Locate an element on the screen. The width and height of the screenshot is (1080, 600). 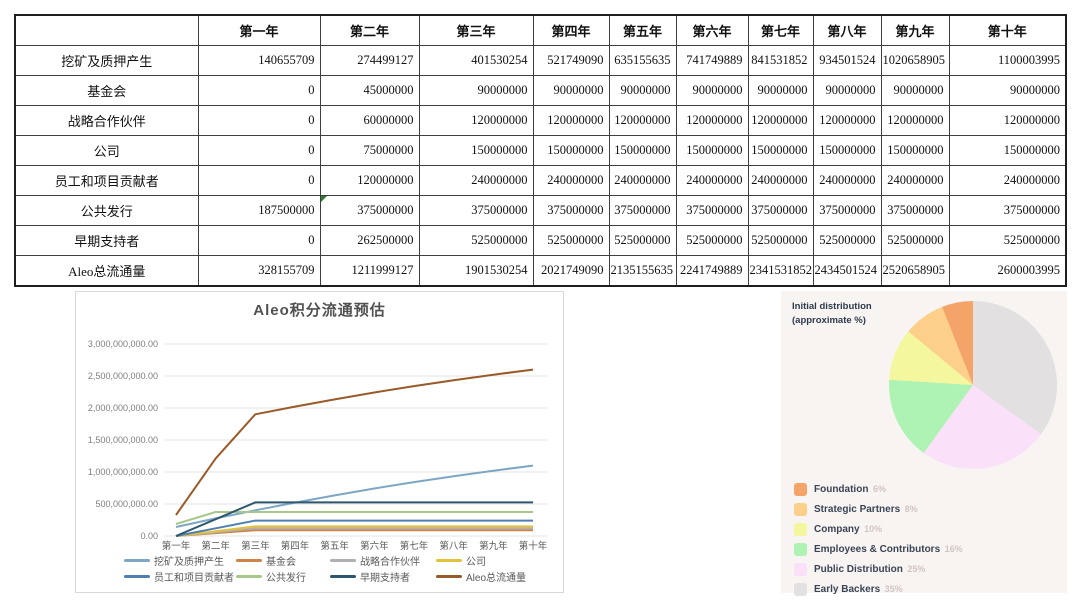
pie-legend-swatch is located at coordinates (800, 529).